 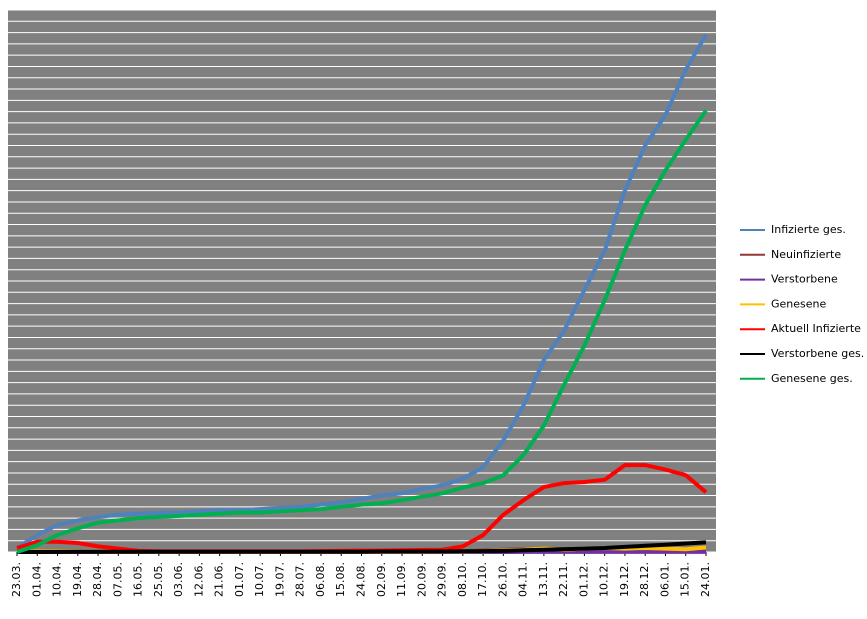 What do you see at coordinates (543, 579) in the screenshot?
I see `x-tick-label: 13.11.` at bounding box center [543, 579].